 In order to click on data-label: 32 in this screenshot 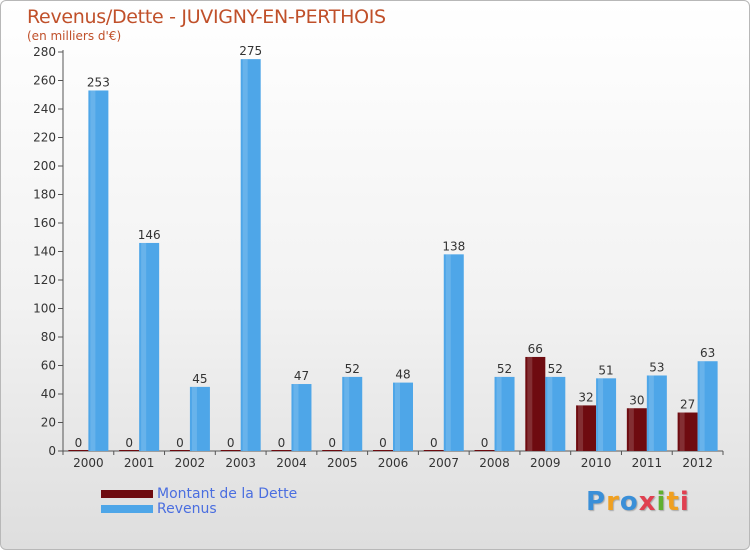, I will do `click(585, 397)`.